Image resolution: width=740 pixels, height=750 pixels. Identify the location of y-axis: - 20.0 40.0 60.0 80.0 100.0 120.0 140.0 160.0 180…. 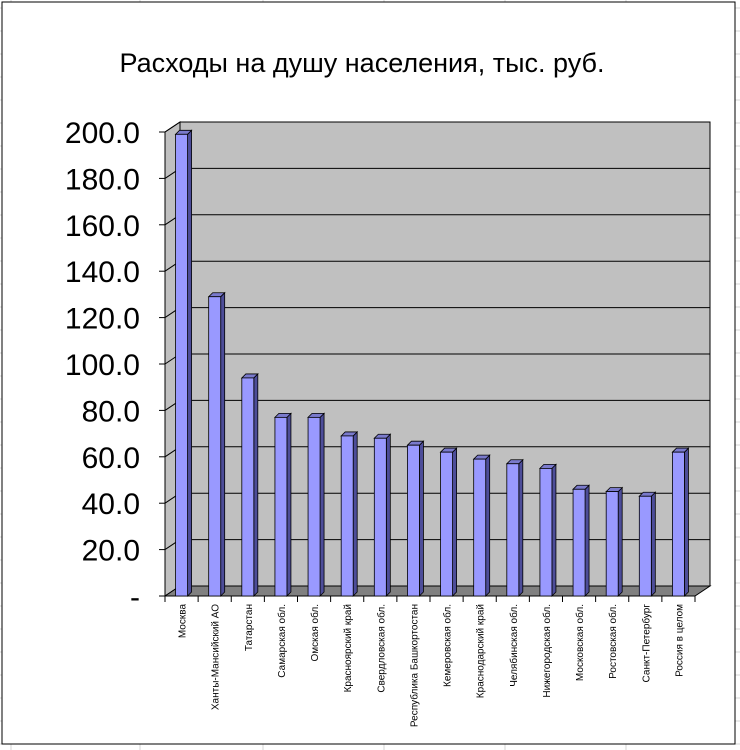
(115, 365).